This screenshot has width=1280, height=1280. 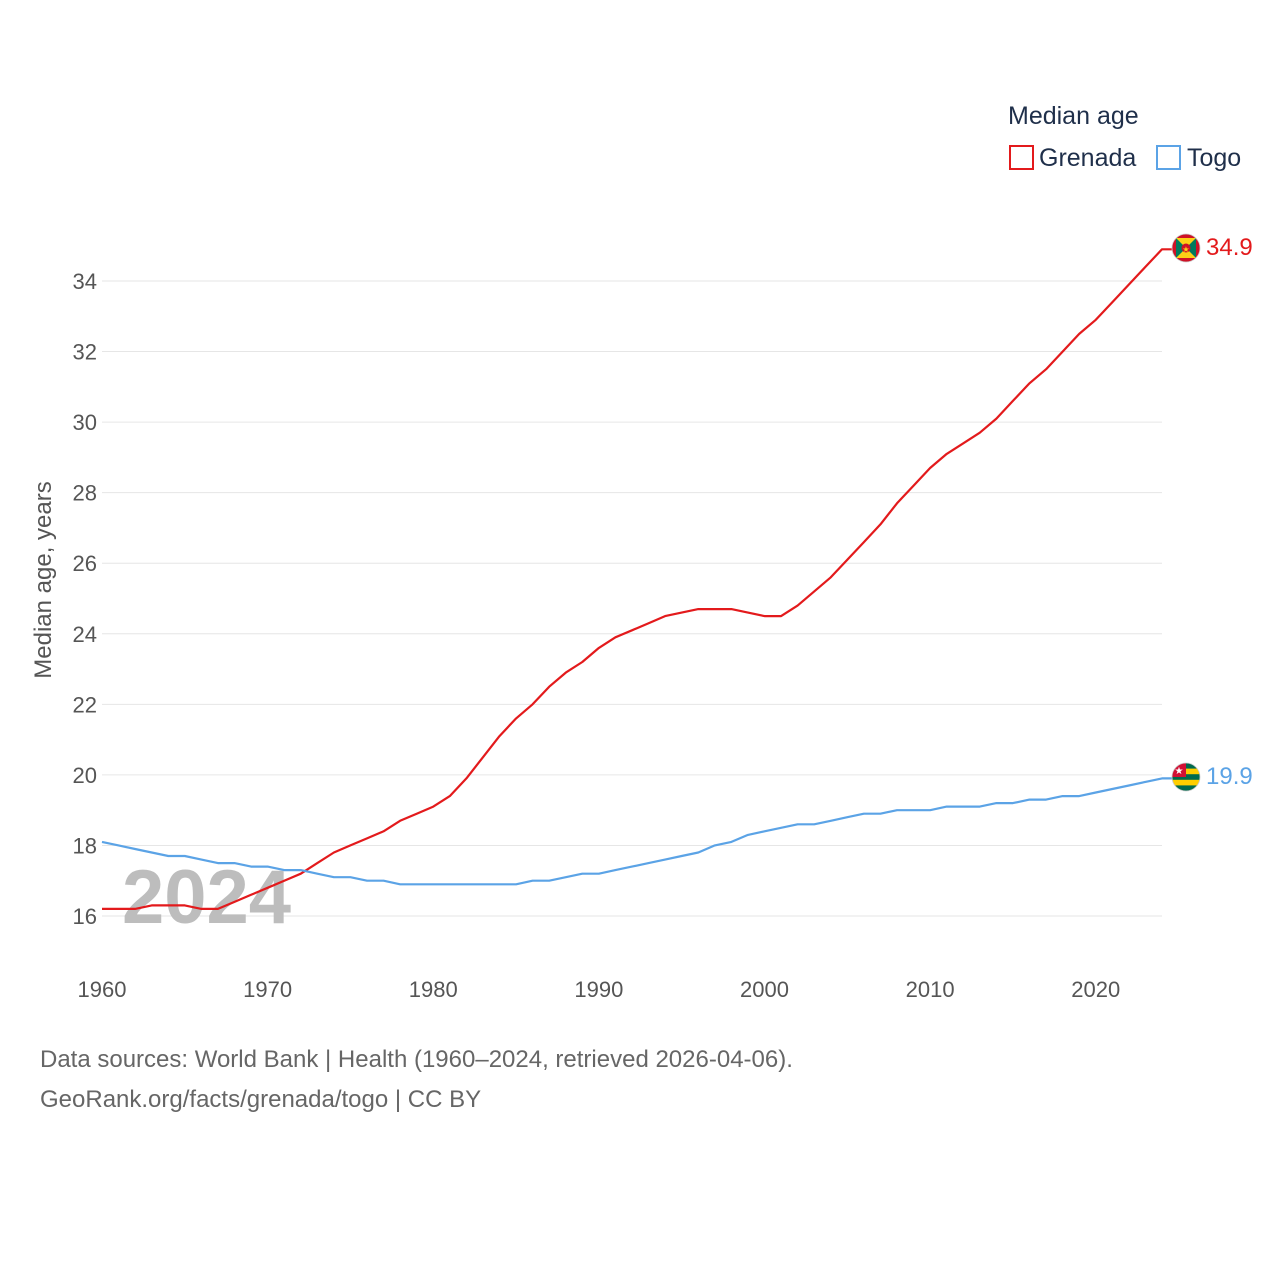 What do you see at coordinates (1124, 137) in the screenshot?
I see `legend: Median age Grenada Togo` at bounding box center [1124, 137].